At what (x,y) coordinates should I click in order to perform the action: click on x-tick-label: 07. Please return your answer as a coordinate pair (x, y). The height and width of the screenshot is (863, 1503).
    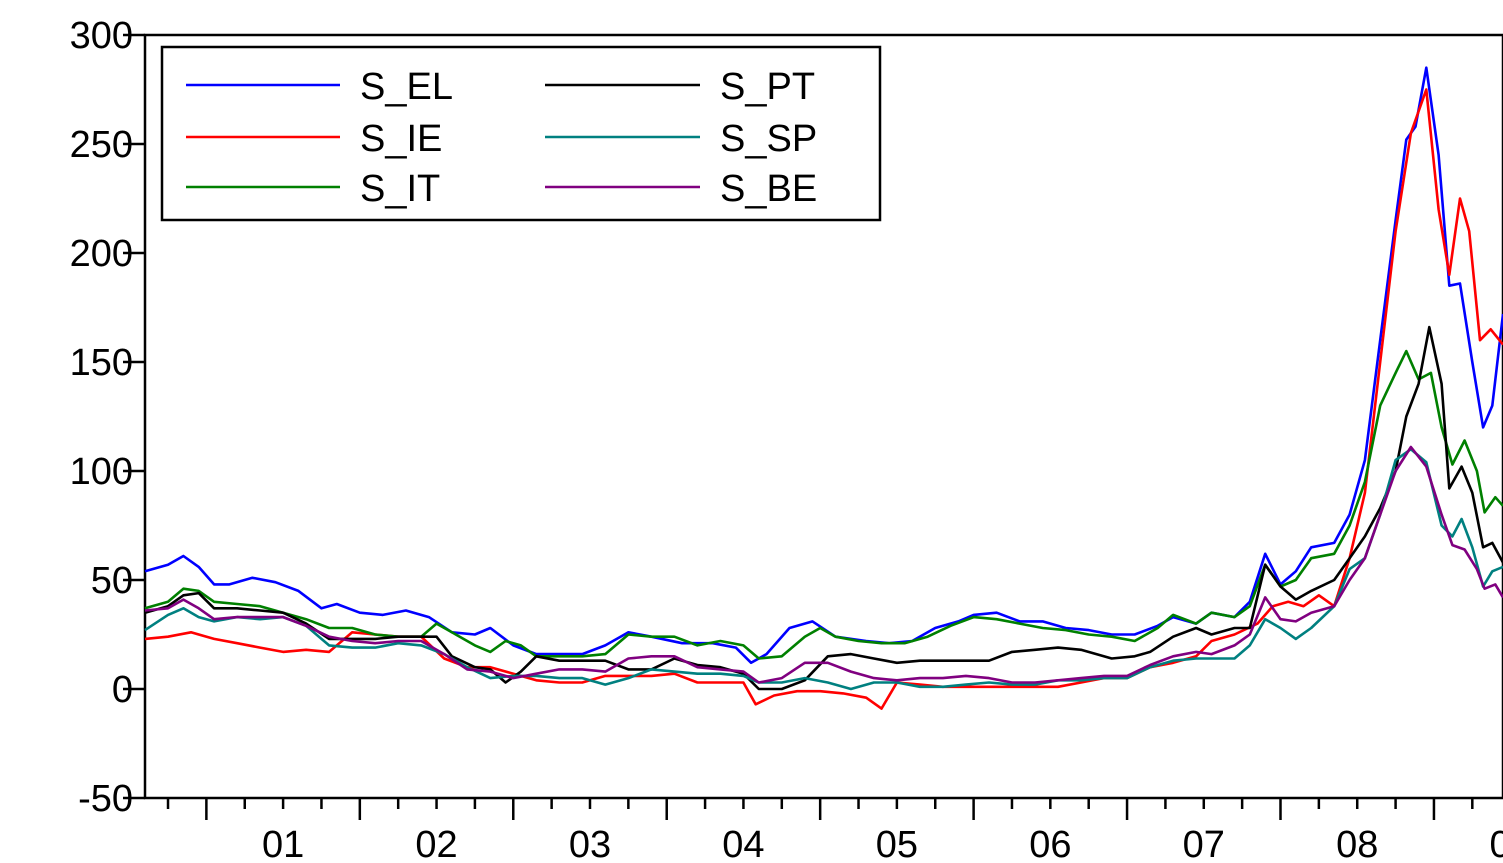
    Looking at the image, I should click on (1204, 843).